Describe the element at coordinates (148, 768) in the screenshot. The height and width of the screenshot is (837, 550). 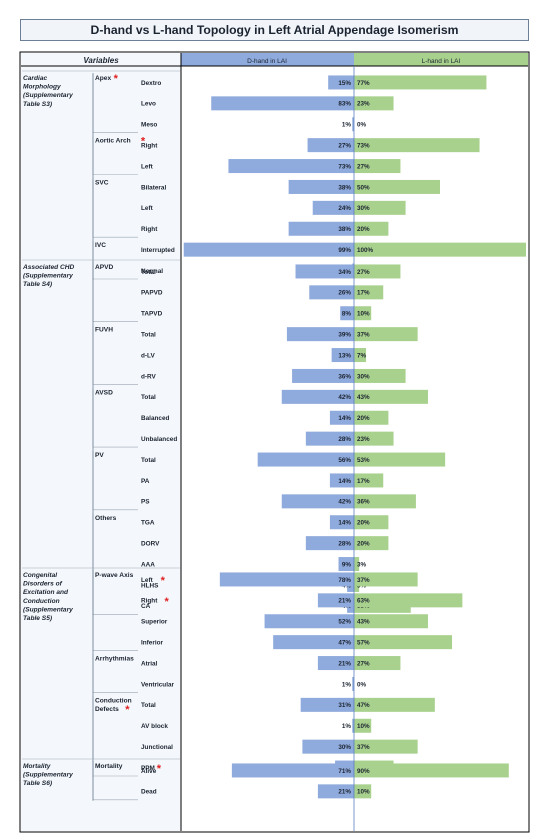
I see `row-label: PPM` at that location.